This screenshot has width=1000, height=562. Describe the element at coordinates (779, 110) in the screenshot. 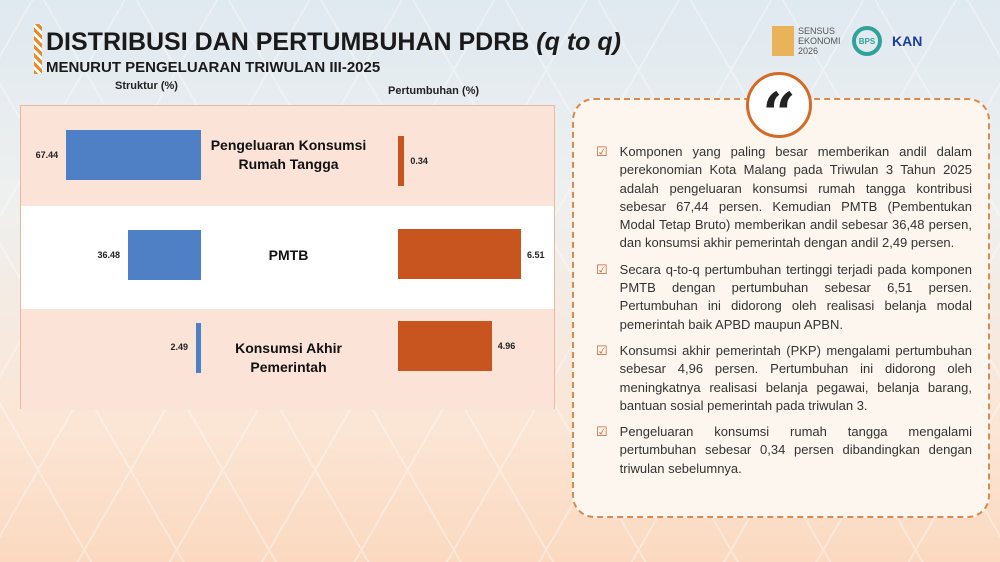

I see `quote-icon: “` at that location.